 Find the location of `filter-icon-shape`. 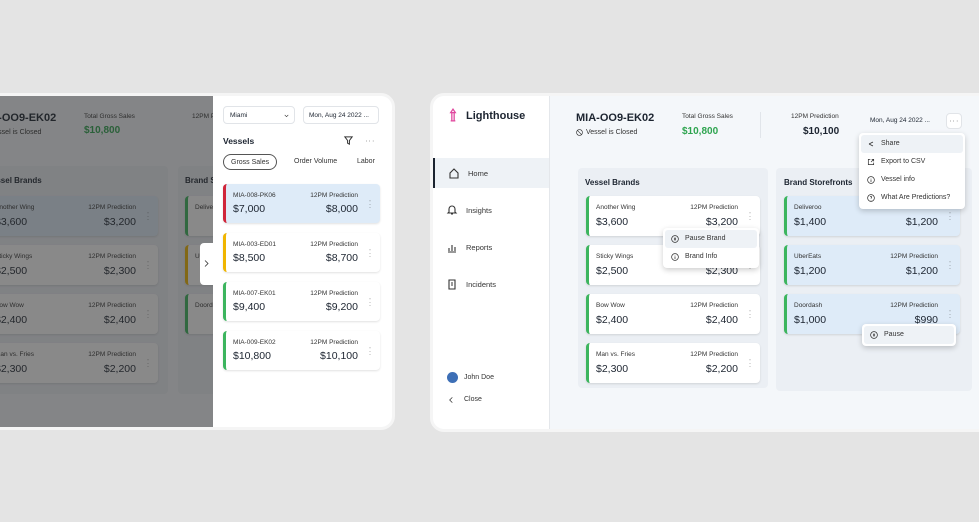

filter-icon-shape is located at coordinates (348, 140).